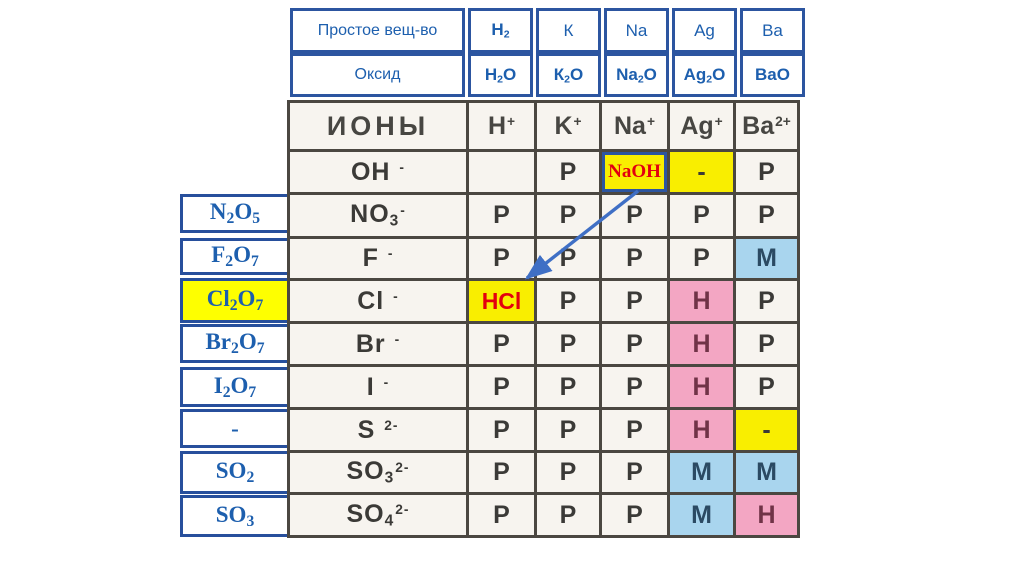 The image size is (1024, 576). Describe the element at coordinates (235, 256) in the screenshot. I see `oxide-label-f2o7: F2O7` at that location.